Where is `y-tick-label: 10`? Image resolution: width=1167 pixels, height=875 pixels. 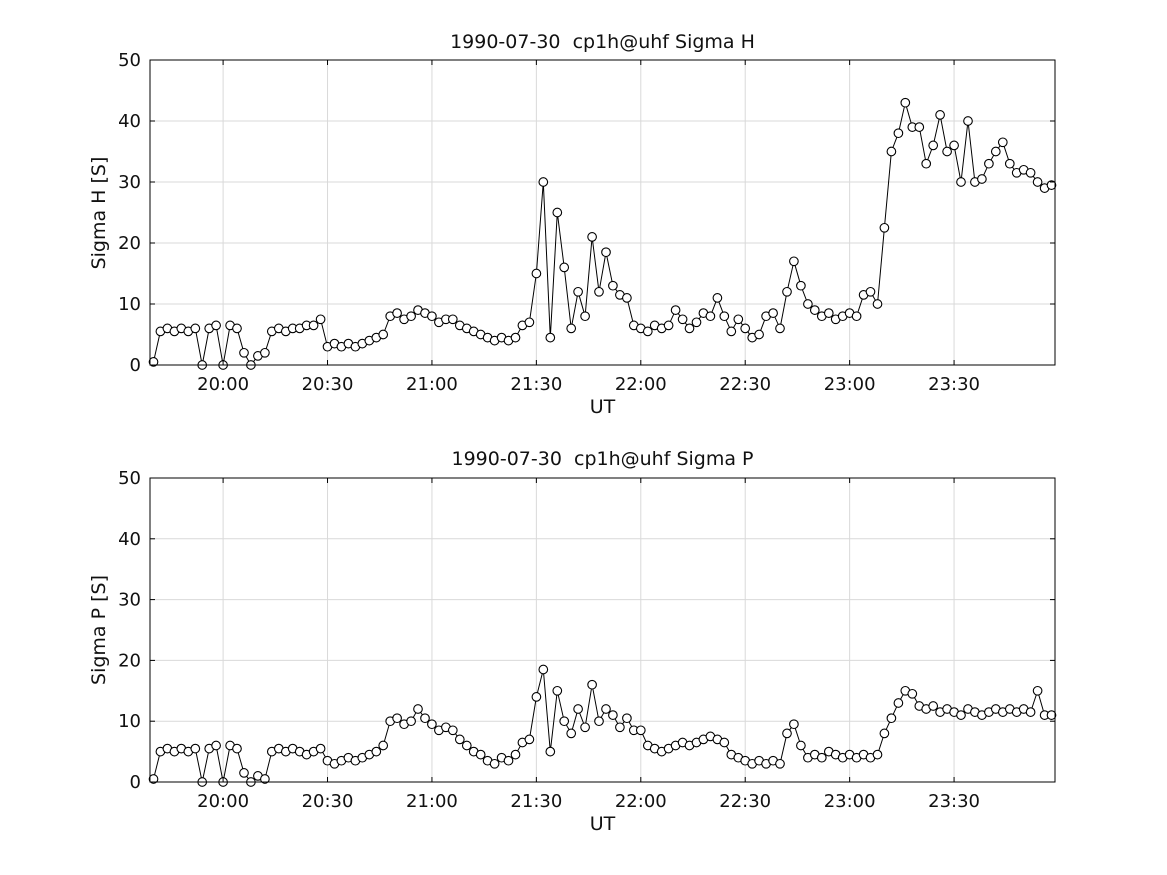 y-tick-label: 10 is located at coordinates (129, 304).